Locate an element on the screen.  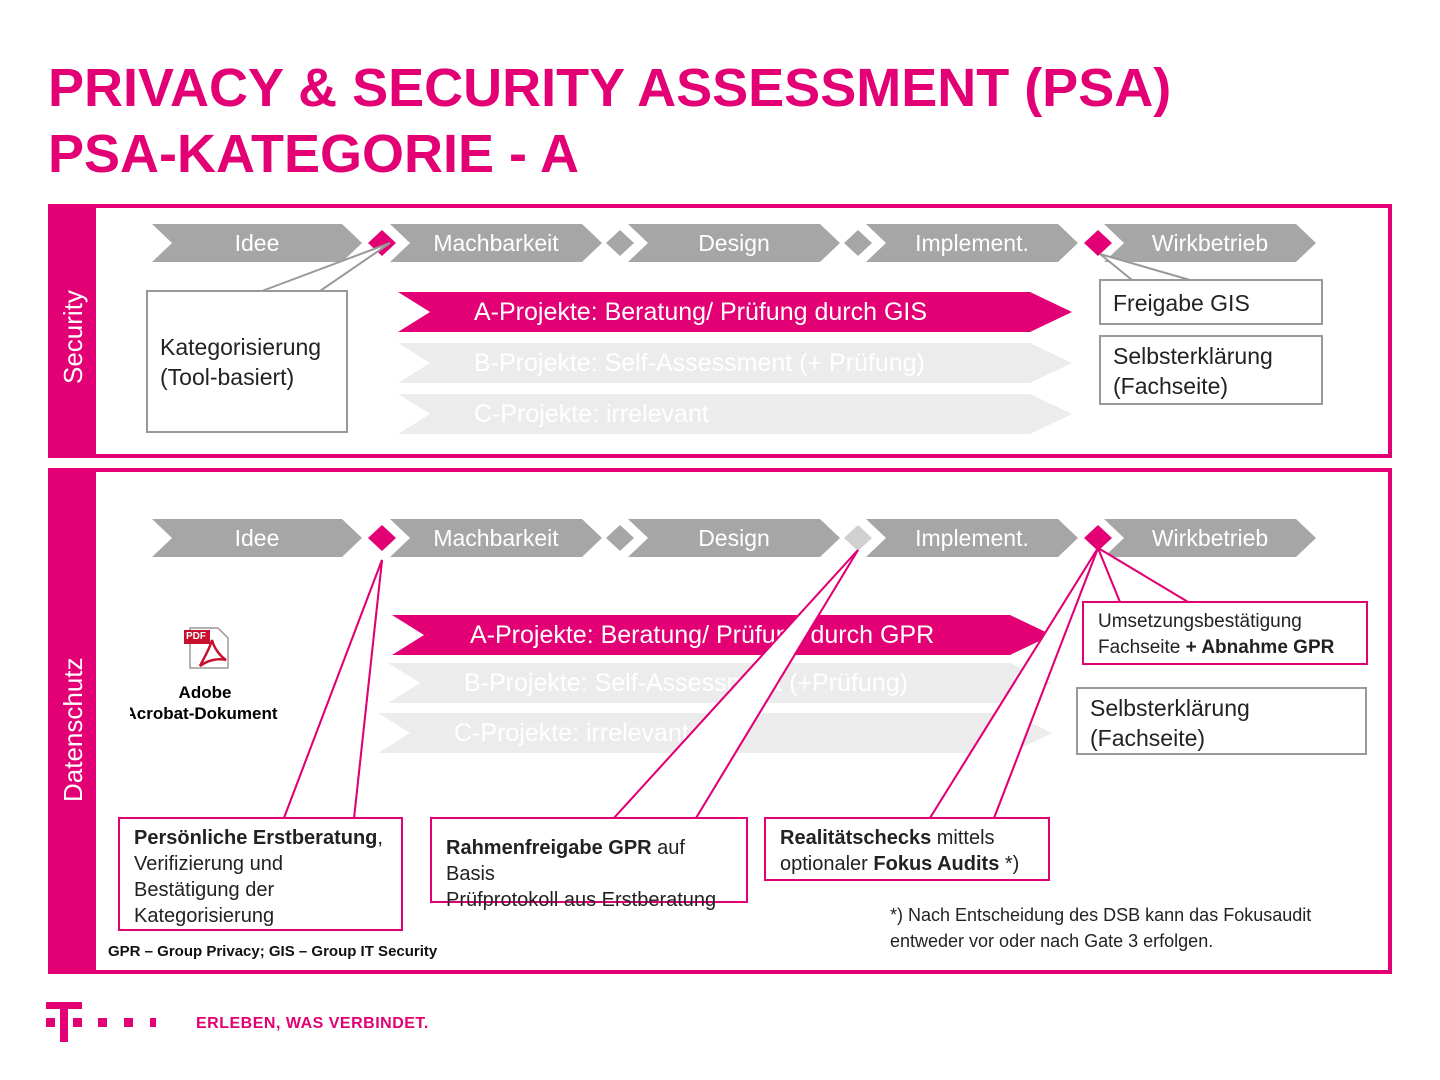
phase-label-machbarkeit: Machbarkeit is located at coordinates (496, 538).